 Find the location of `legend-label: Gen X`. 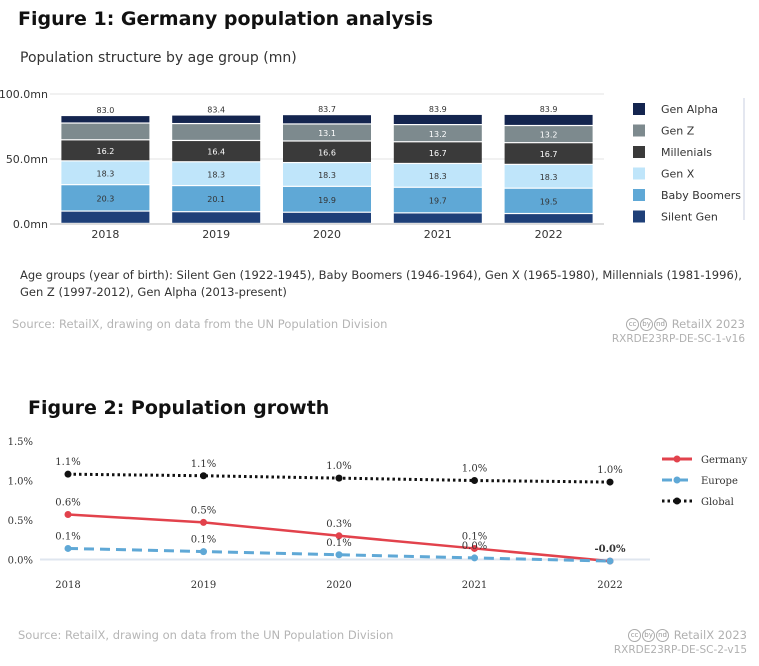

legend-label: Gen X is located at coordinates (678, 174).